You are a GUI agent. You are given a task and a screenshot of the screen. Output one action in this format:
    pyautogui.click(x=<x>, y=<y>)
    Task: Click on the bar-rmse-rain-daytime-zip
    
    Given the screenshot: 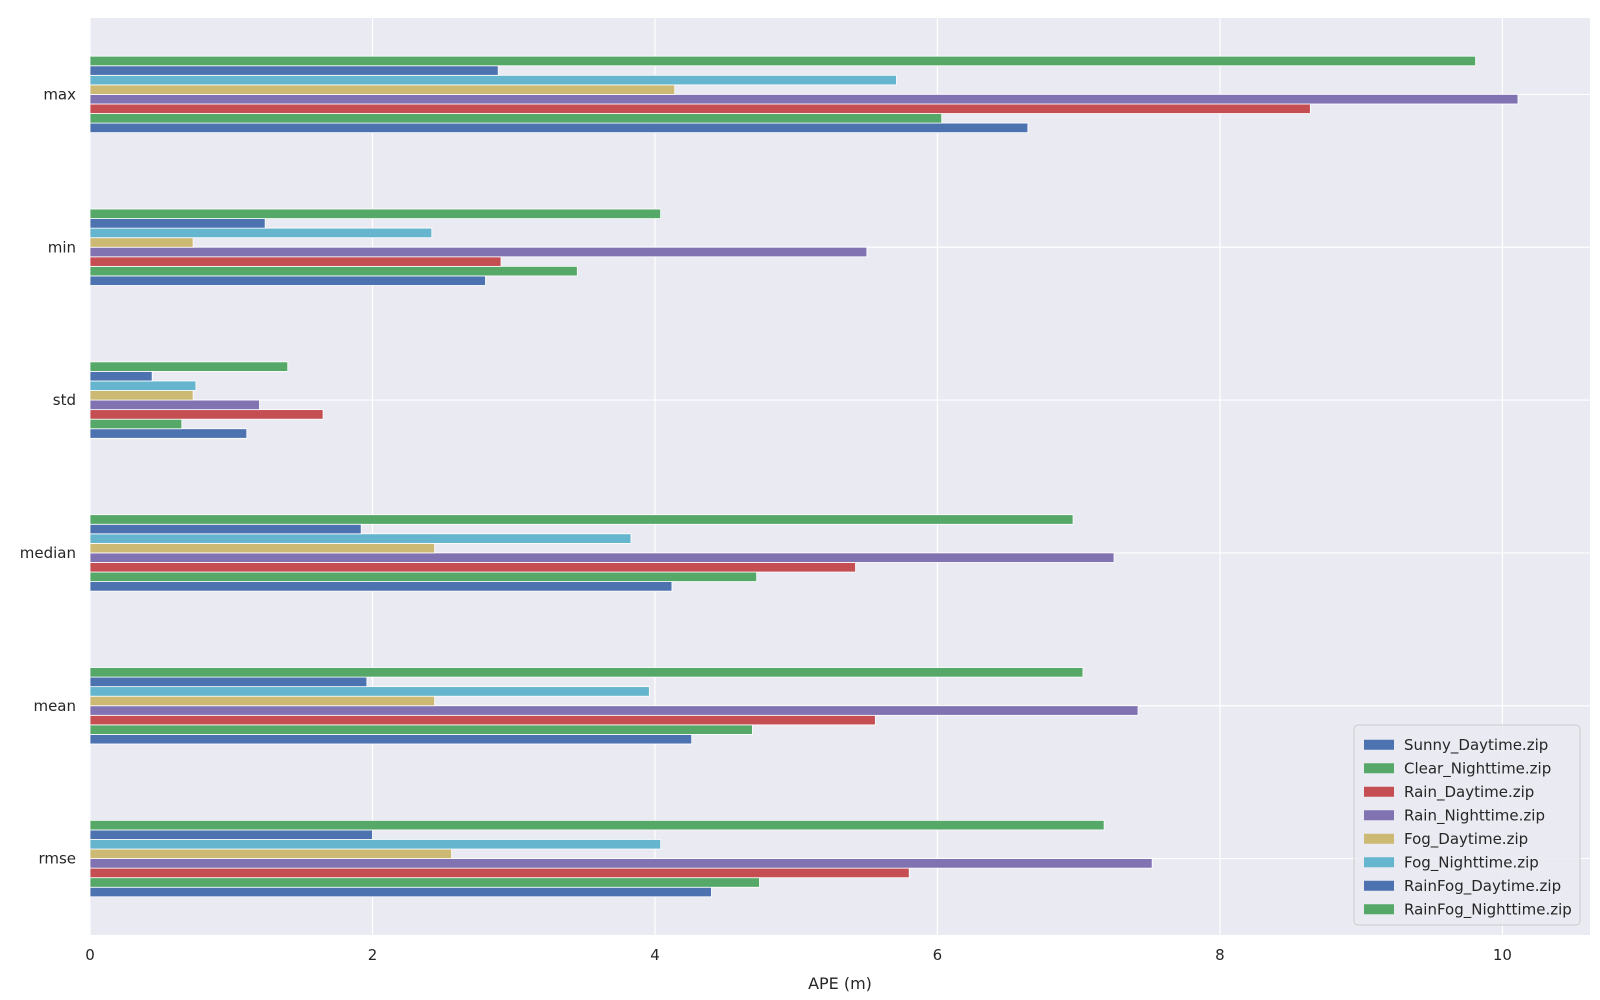 What is the action you would take?
    pyautogui.click(x=499, y=873)
    